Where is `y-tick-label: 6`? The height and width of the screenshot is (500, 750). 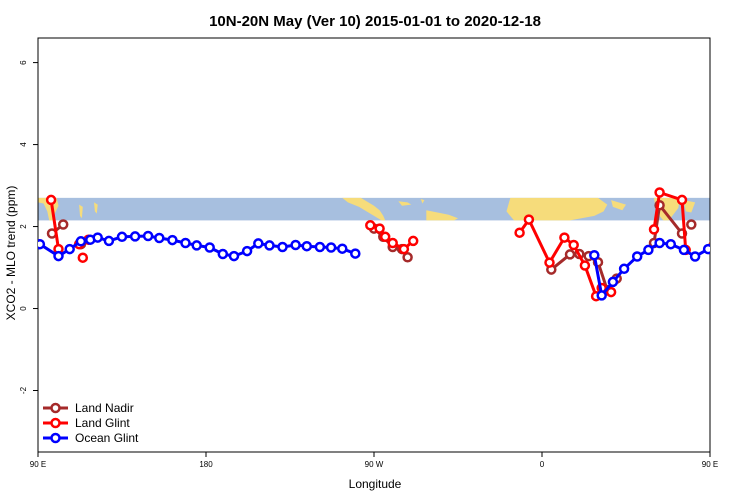 y-tick-label: 6 is located at coordinates (23, 62).